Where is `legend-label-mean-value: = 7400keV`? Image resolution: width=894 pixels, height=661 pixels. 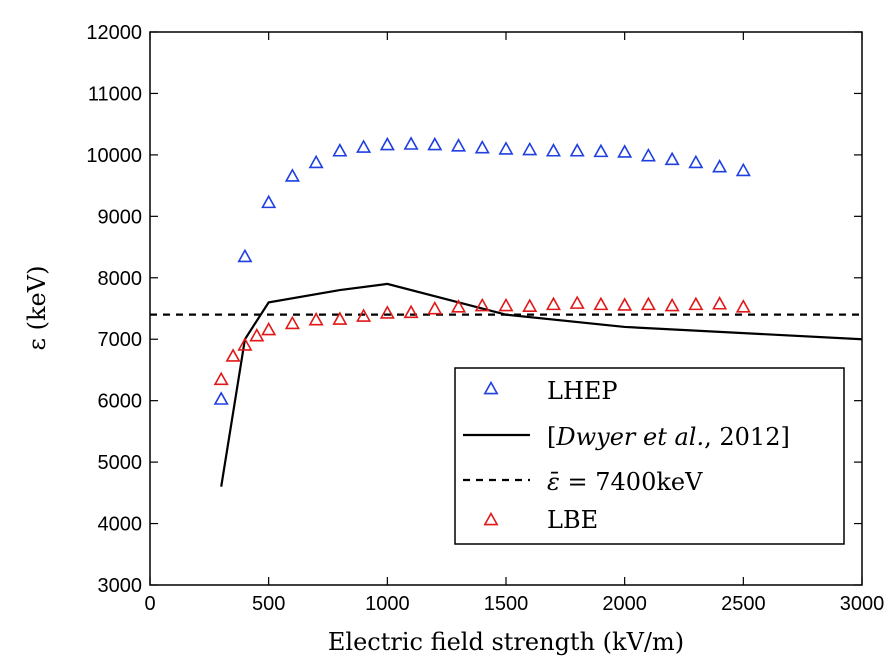 legend-label-mean-value: = 7400keV is located at coordinates (631, 482).